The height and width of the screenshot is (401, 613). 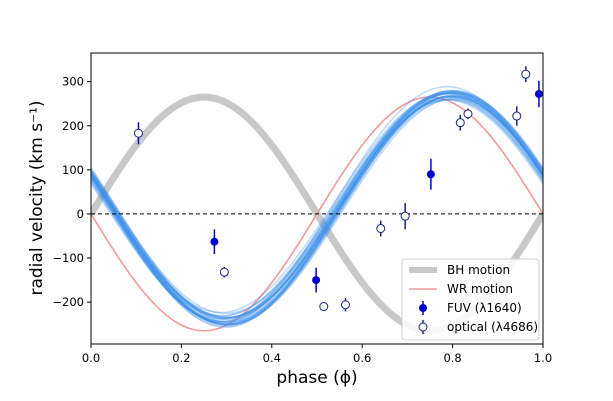 What do you see at coordinates (71, 192) in the screenshot?
I see `y-ticks: −200 −100 0 100 200 300` at bounding box center [71, 192].